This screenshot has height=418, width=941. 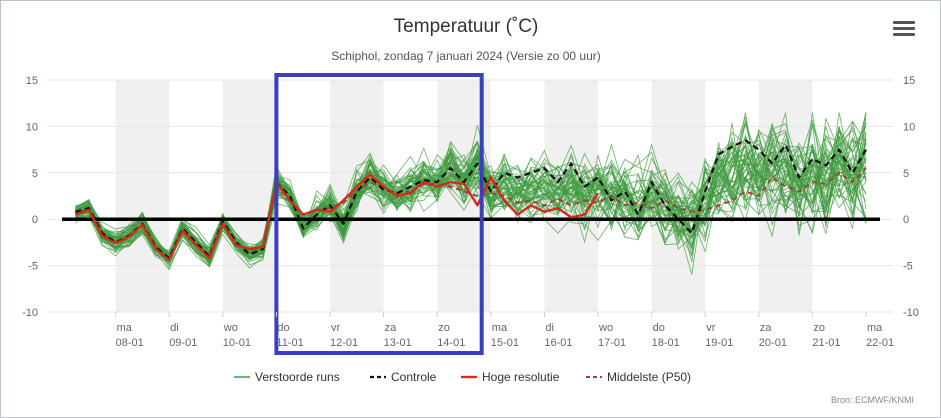 What do you see at coordinates (289, 343) in the screenshot?
I see `x-tick-date: 11-01` at bounding box center [289, 343].